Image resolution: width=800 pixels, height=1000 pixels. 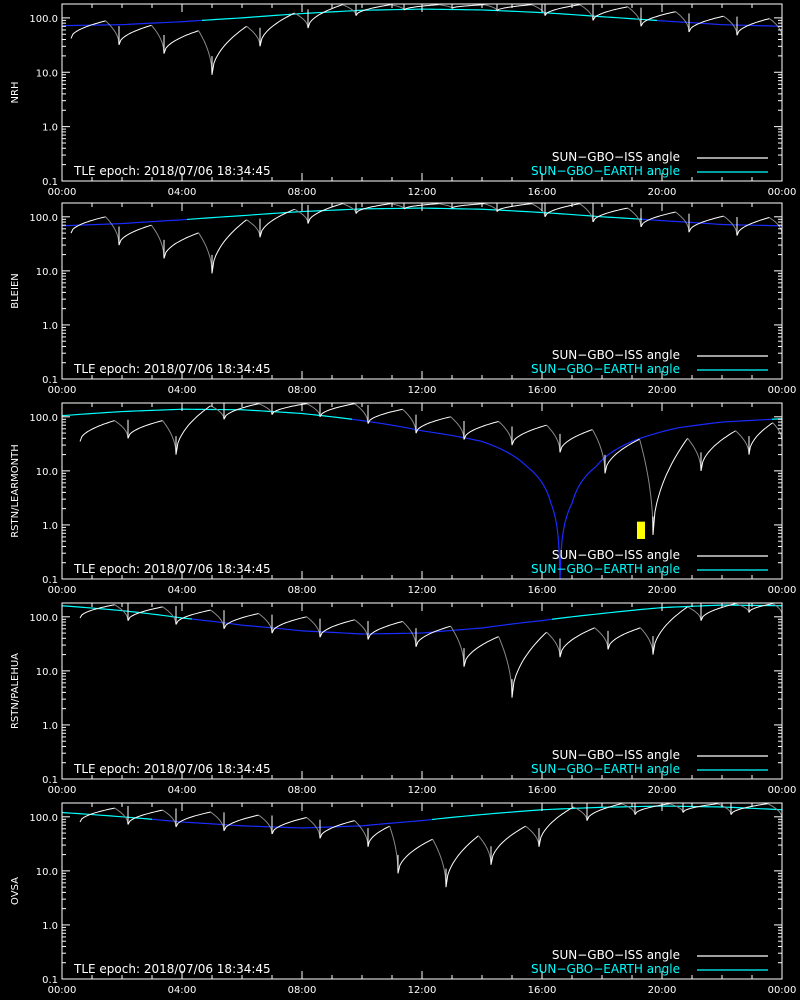 What do you see at coordinates (422, 619) in the screenshot?
I see `earth-angle-series` at bounding box center [422, 619].